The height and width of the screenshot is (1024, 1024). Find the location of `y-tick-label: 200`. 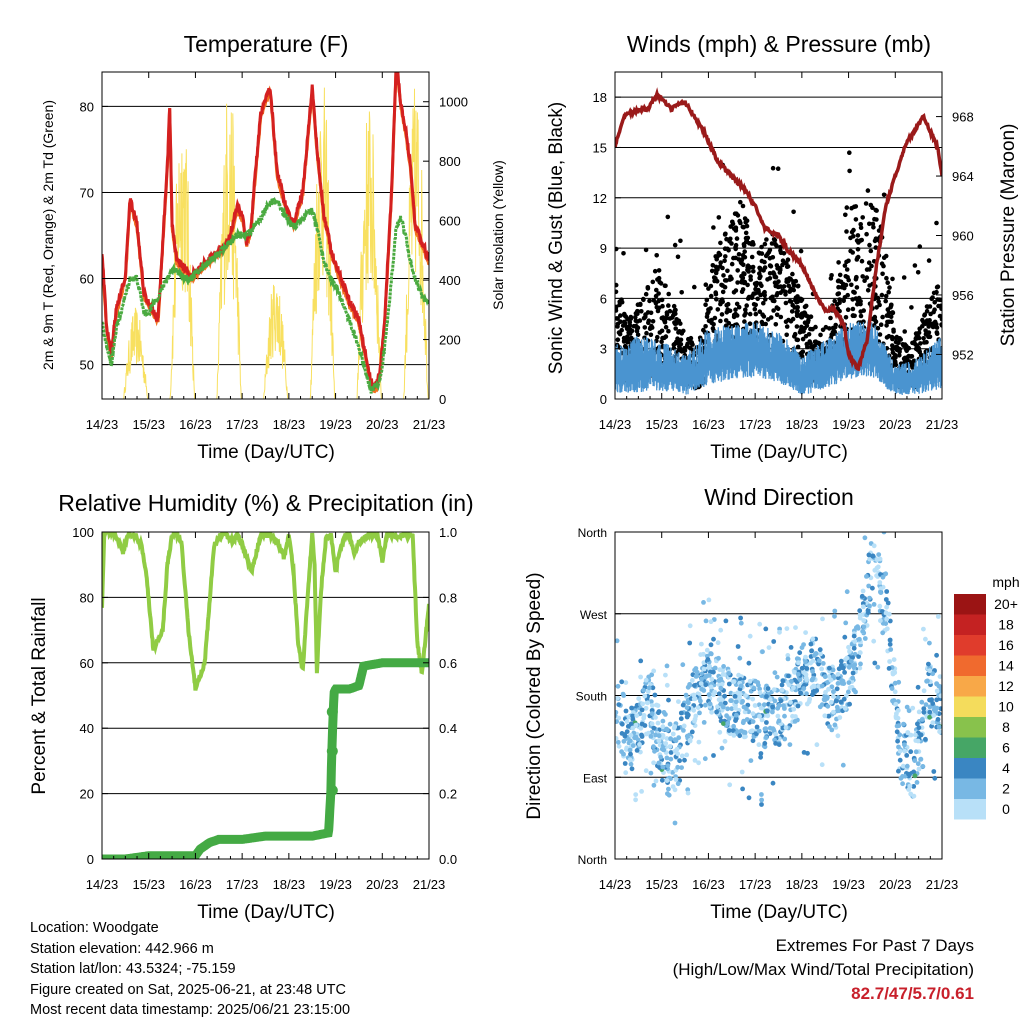

y-tick-label: 200 is located at coordinates (450, 340).